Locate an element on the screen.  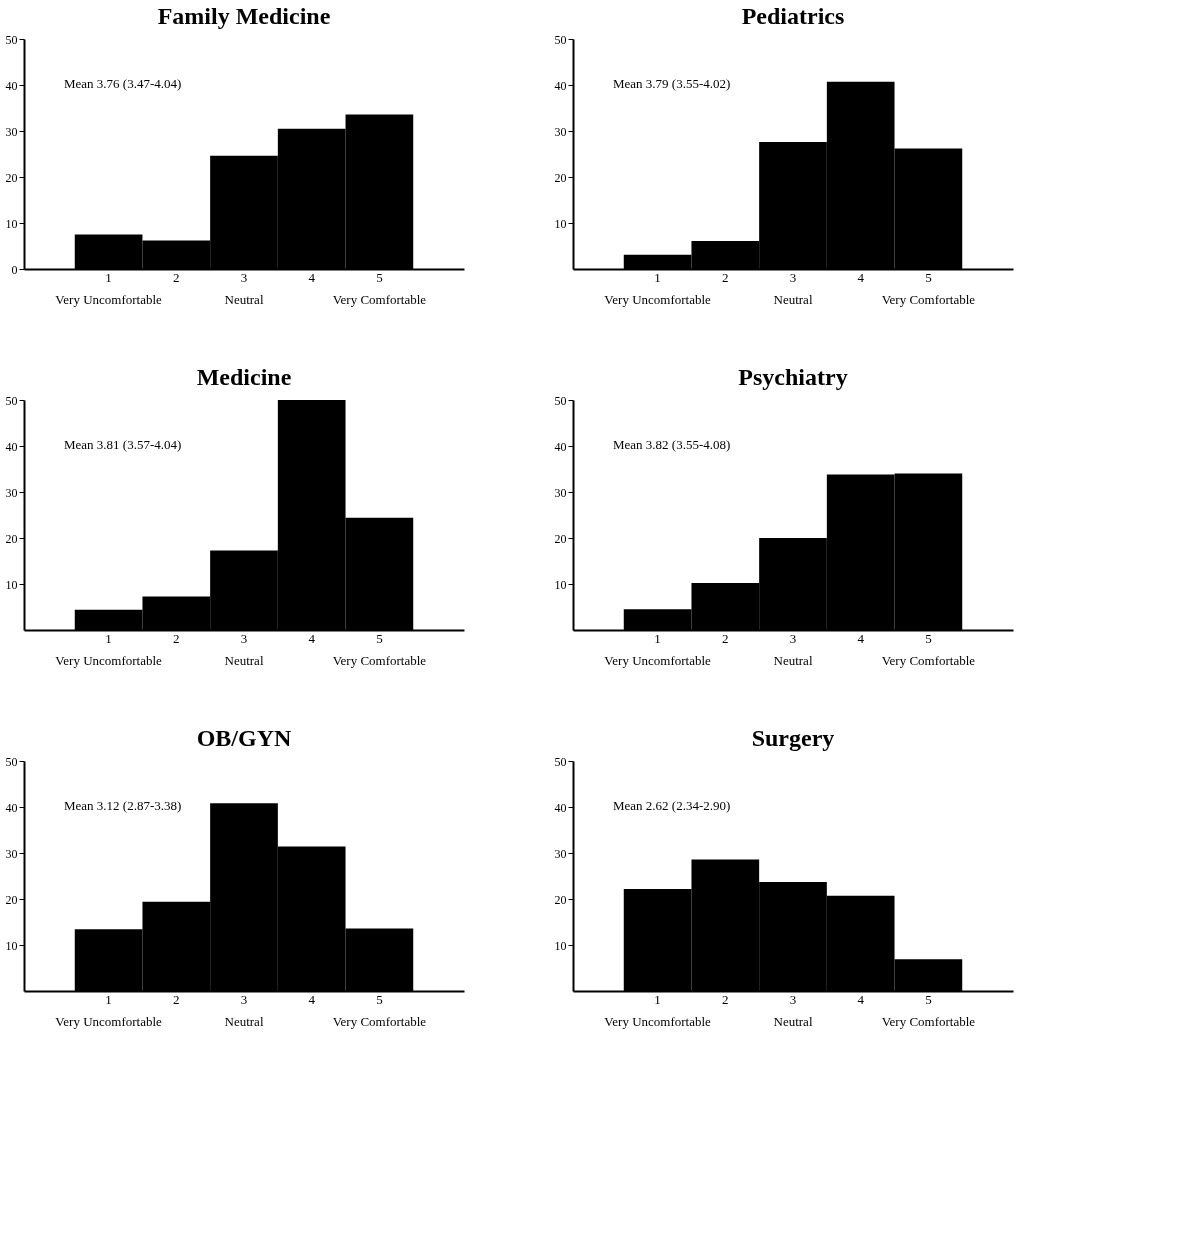
chart-title: Psychiatry is located at coordinates (793, 377).